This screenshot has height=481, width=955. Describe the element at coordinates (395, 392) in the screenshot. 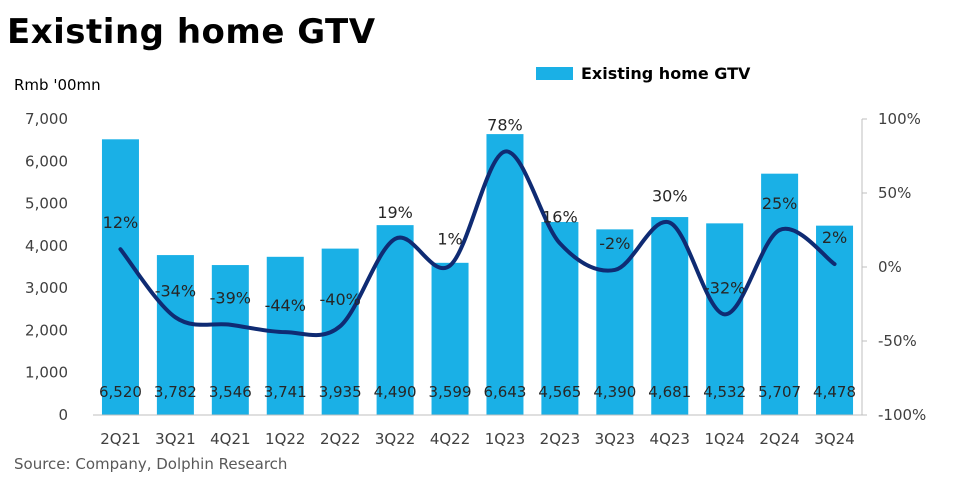

I see `bar-value-label-3Q22: 4,490` at that location.